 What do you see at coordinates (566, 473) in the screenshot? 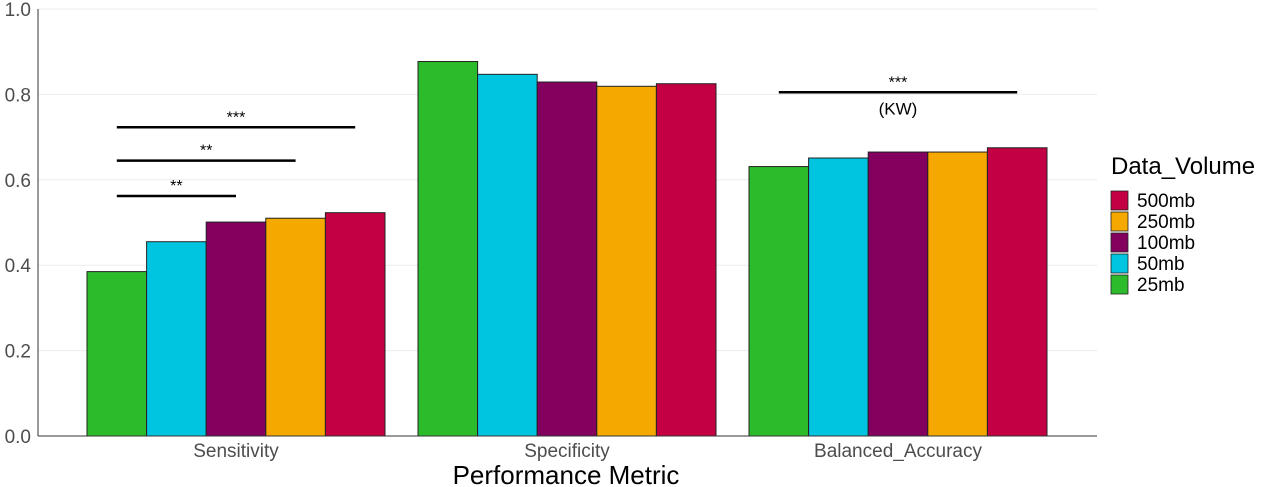
I see `x-axis-title: Performance Metric` at bounding box center [566, 473].